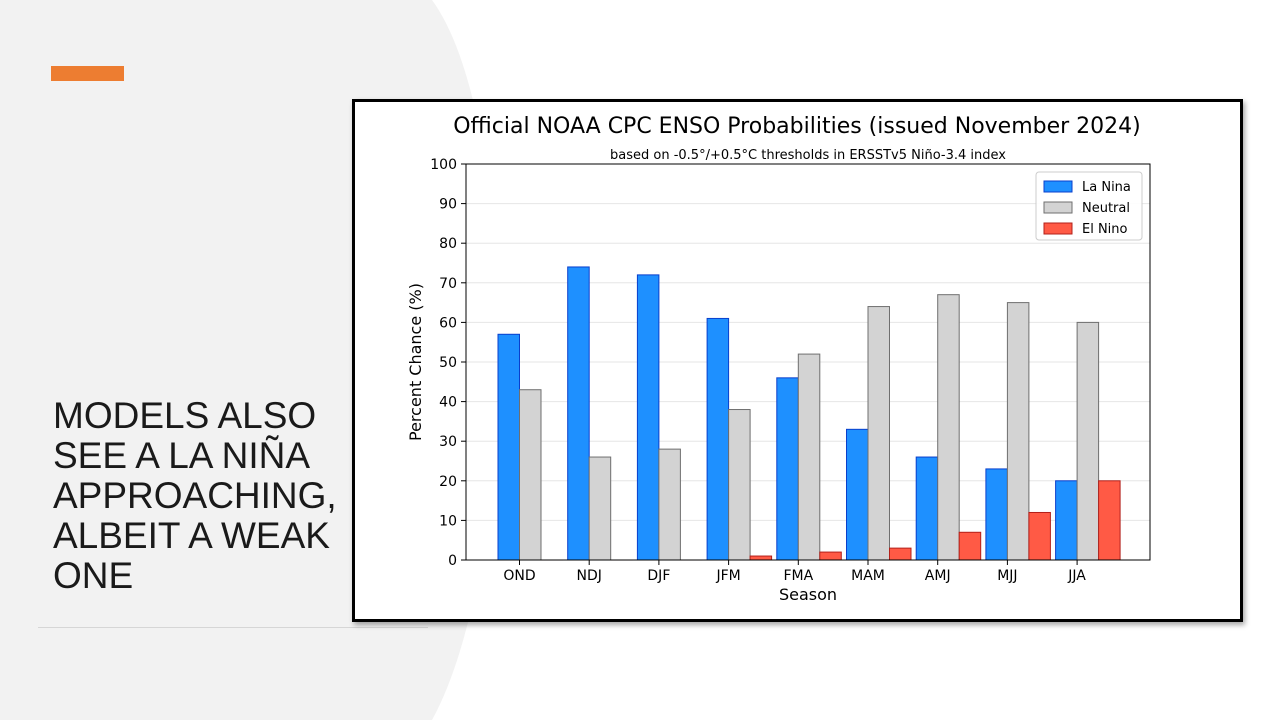 This screenshot has height=720, width=1280. I want to click on y-tick-label-50: 50, so click(448, 363).